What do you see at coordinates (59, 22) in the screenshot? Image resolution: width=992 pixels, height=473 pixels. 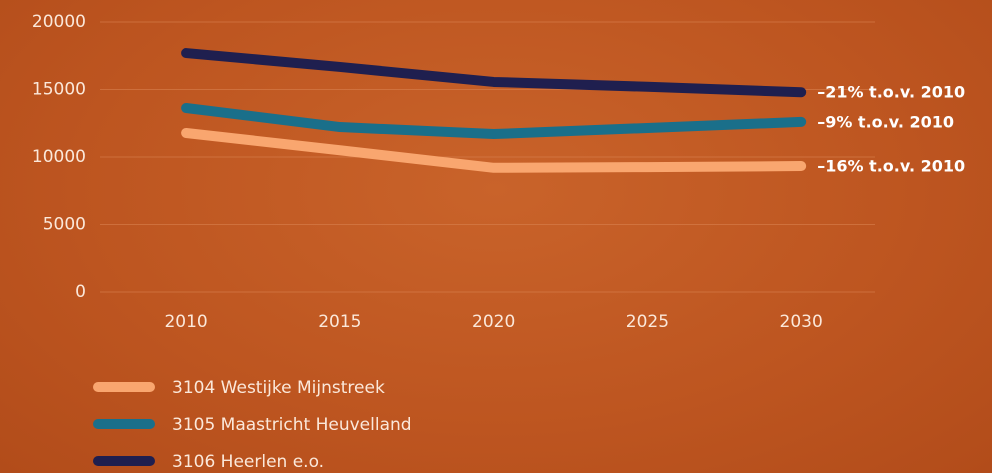 I see `y-tick-label: 20000` at bounding box center [59, 22].